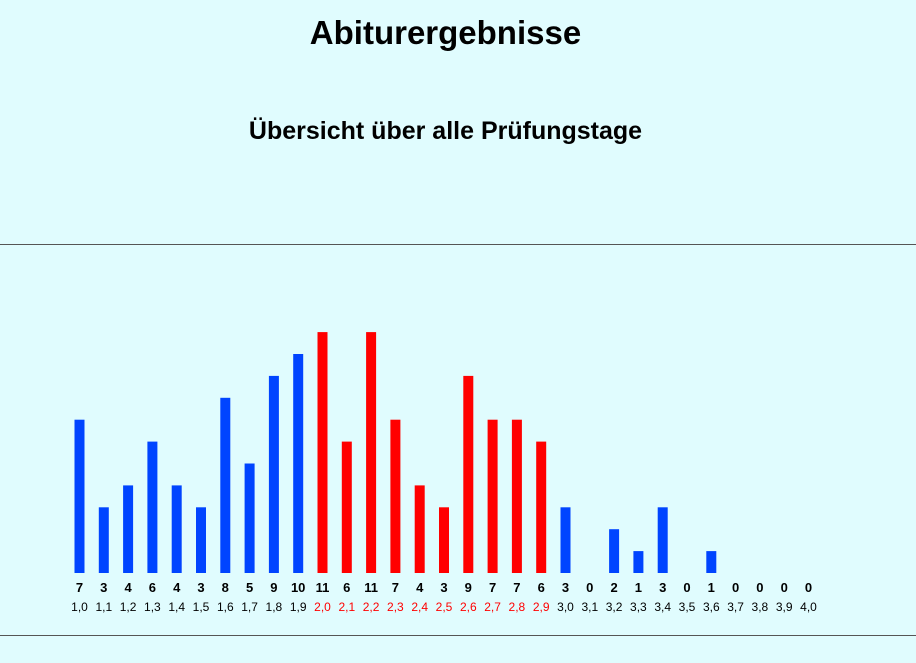 This screenshot has height=663, width=916. Describe the element at coordinates (128, 607) in the screenshot. I see `category-label-1-2: 1,2` at that location.